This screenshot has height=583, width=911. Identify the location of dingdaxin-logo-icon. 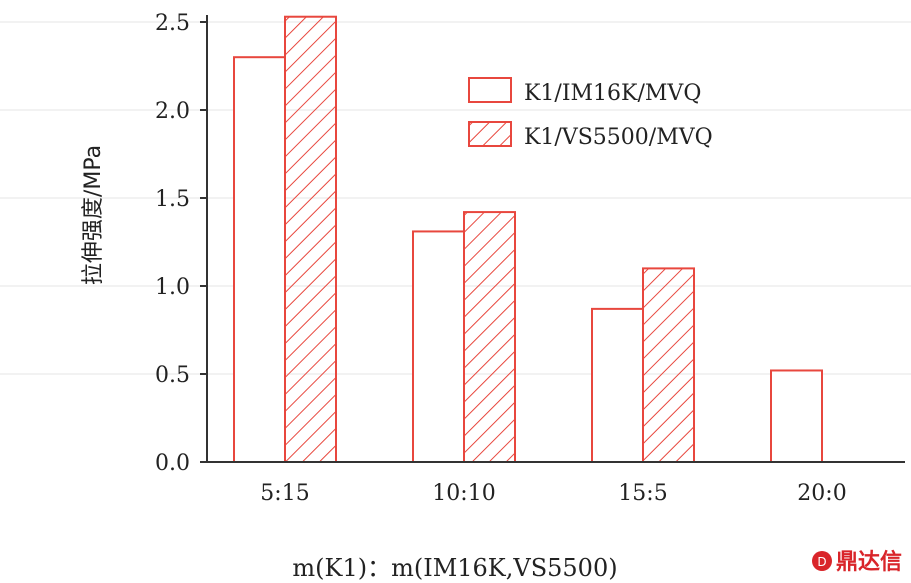
(822, 561).